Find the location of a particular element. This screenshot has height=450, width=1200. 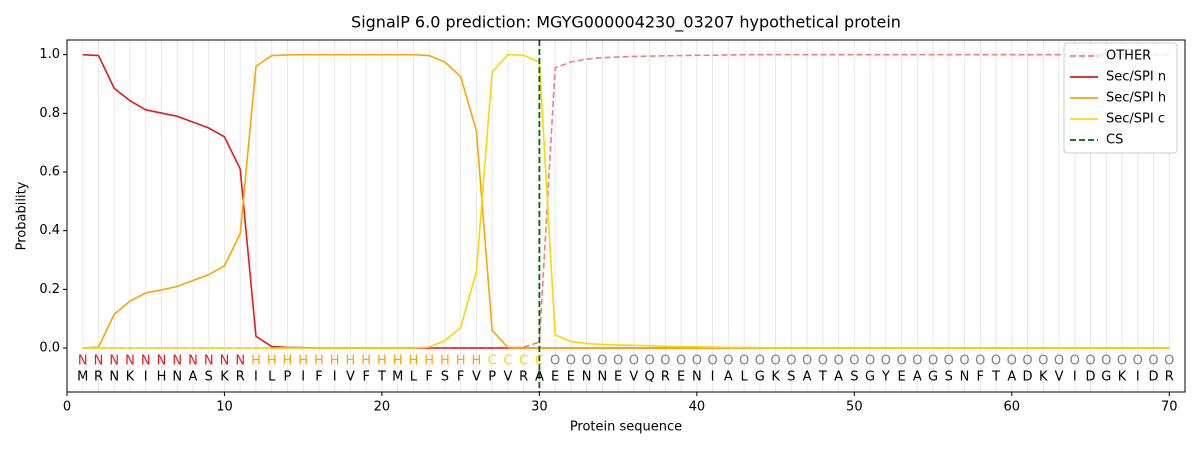

y-tick-label: 0.6 is located at coordinates (49, 172).